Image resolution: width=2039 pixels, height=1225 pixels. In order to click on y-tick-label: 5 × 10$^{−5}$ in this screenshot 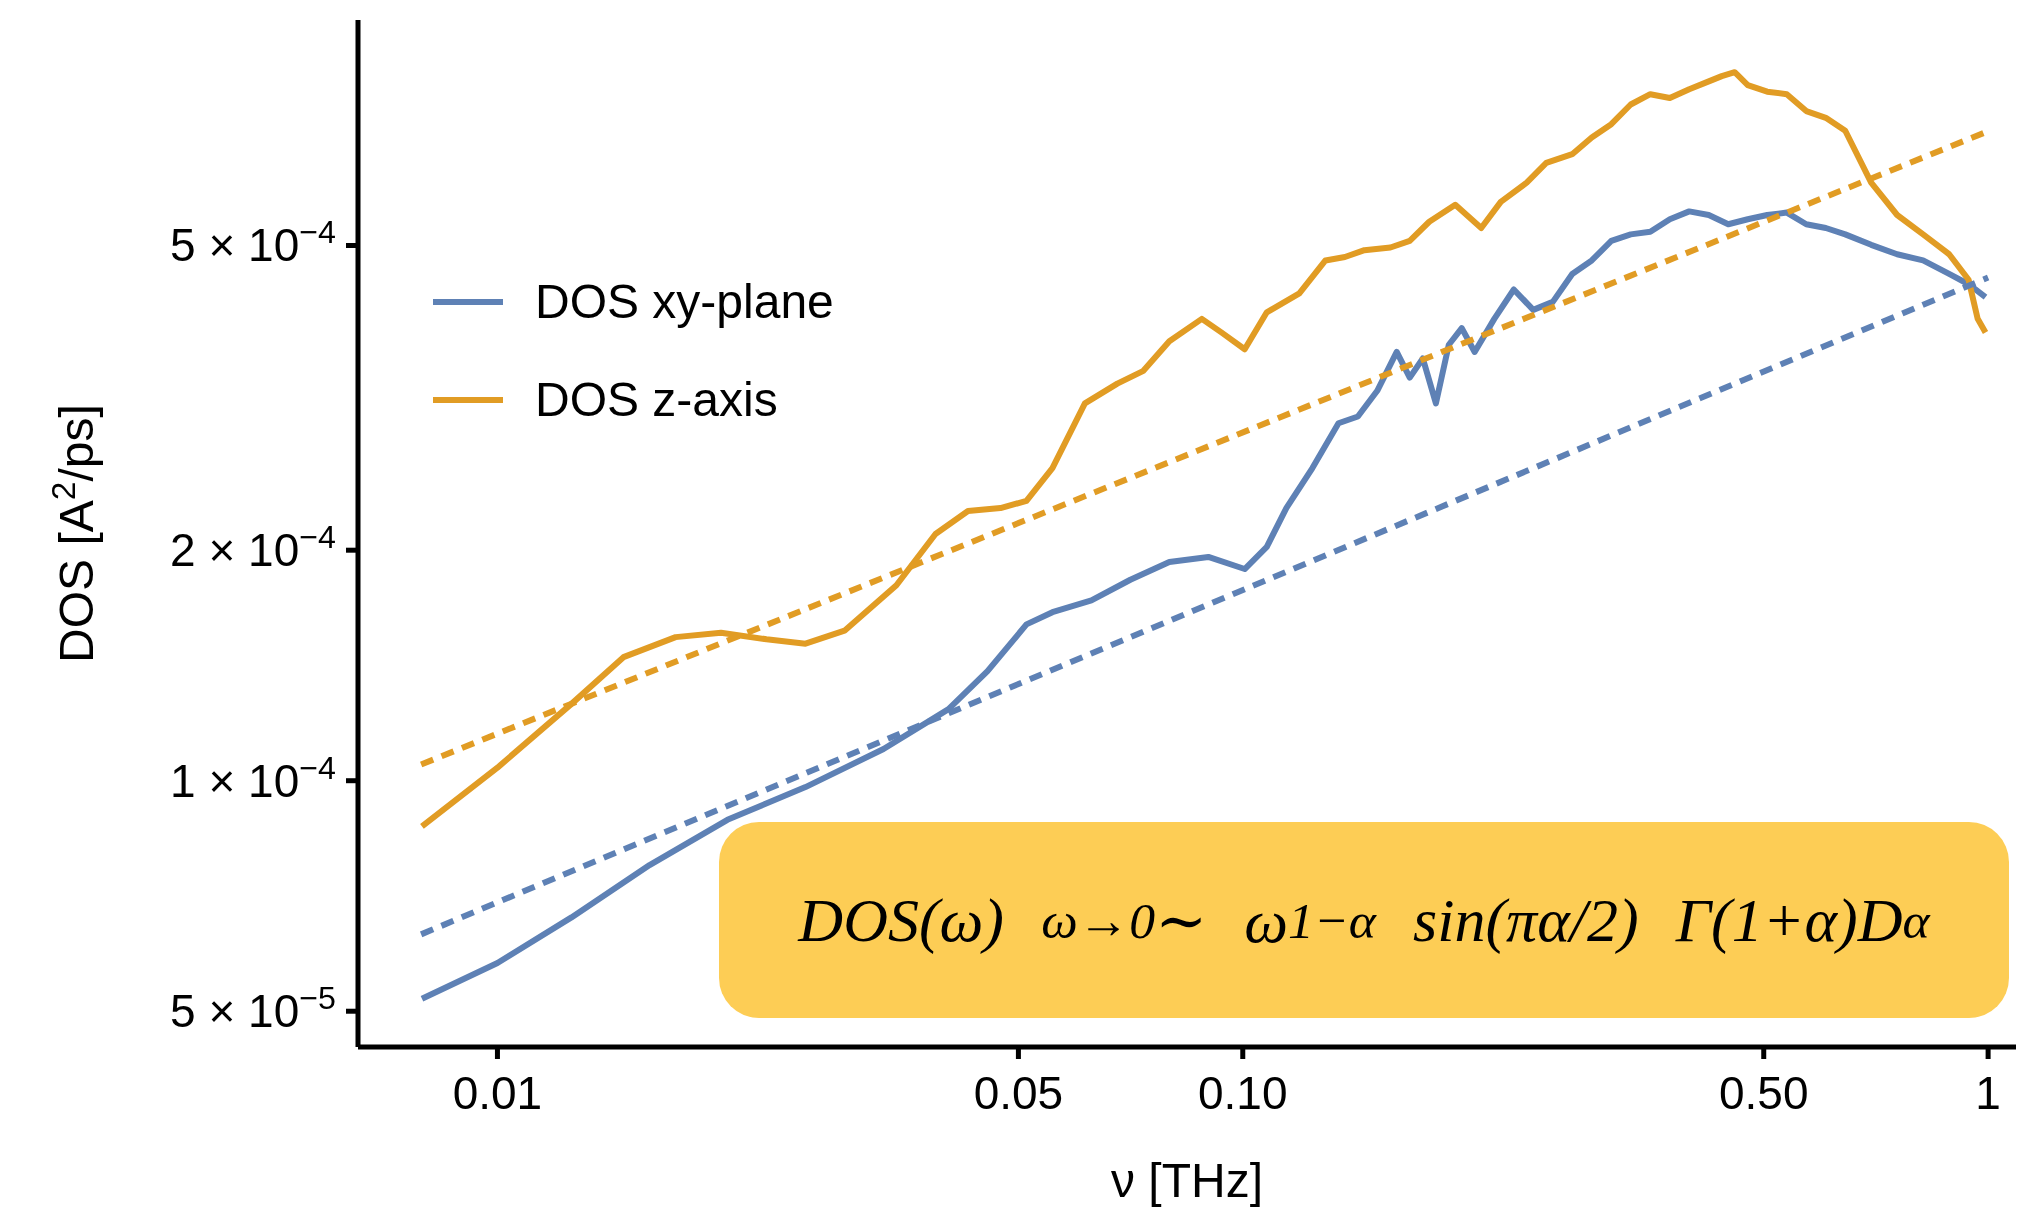, I will do `click(253, 1009)`.